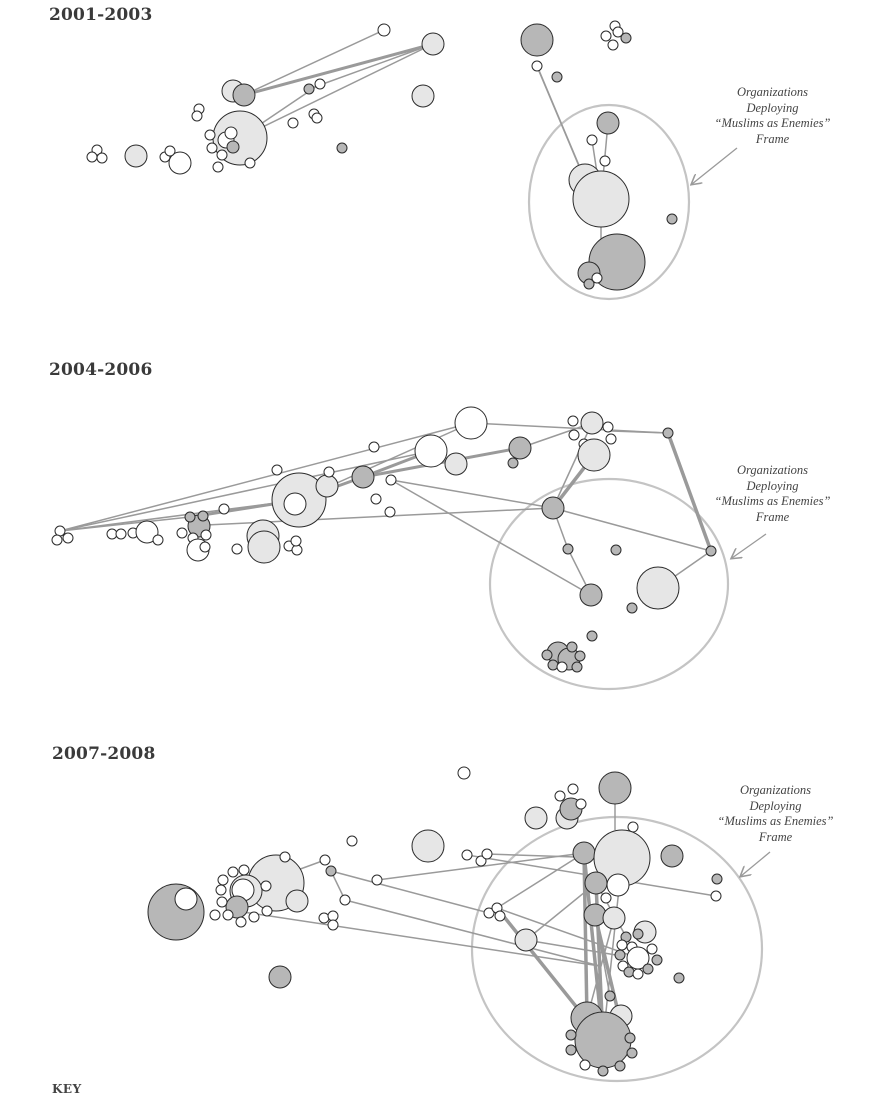 The width and height of the screenshot is (881, 1098). I want to click on frame-label-line: Deploying, so click(772, 485).